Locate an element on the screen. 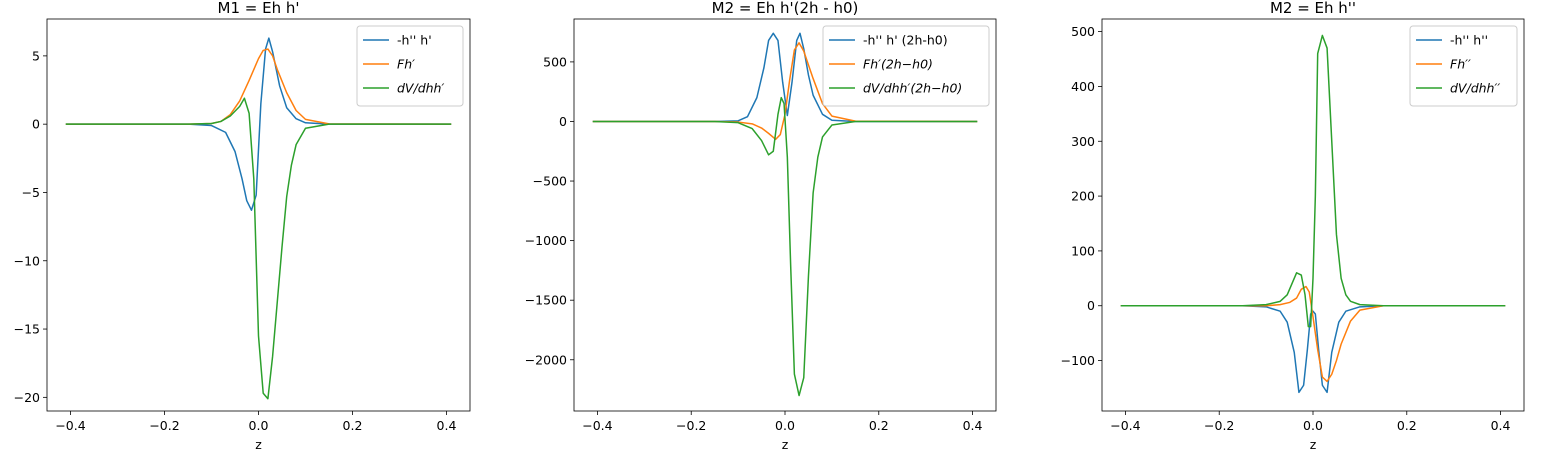 Image resolution: width=1550 pixels, height=450 pixels. y-tick-label: −15 is located at coordinates (27, 329).